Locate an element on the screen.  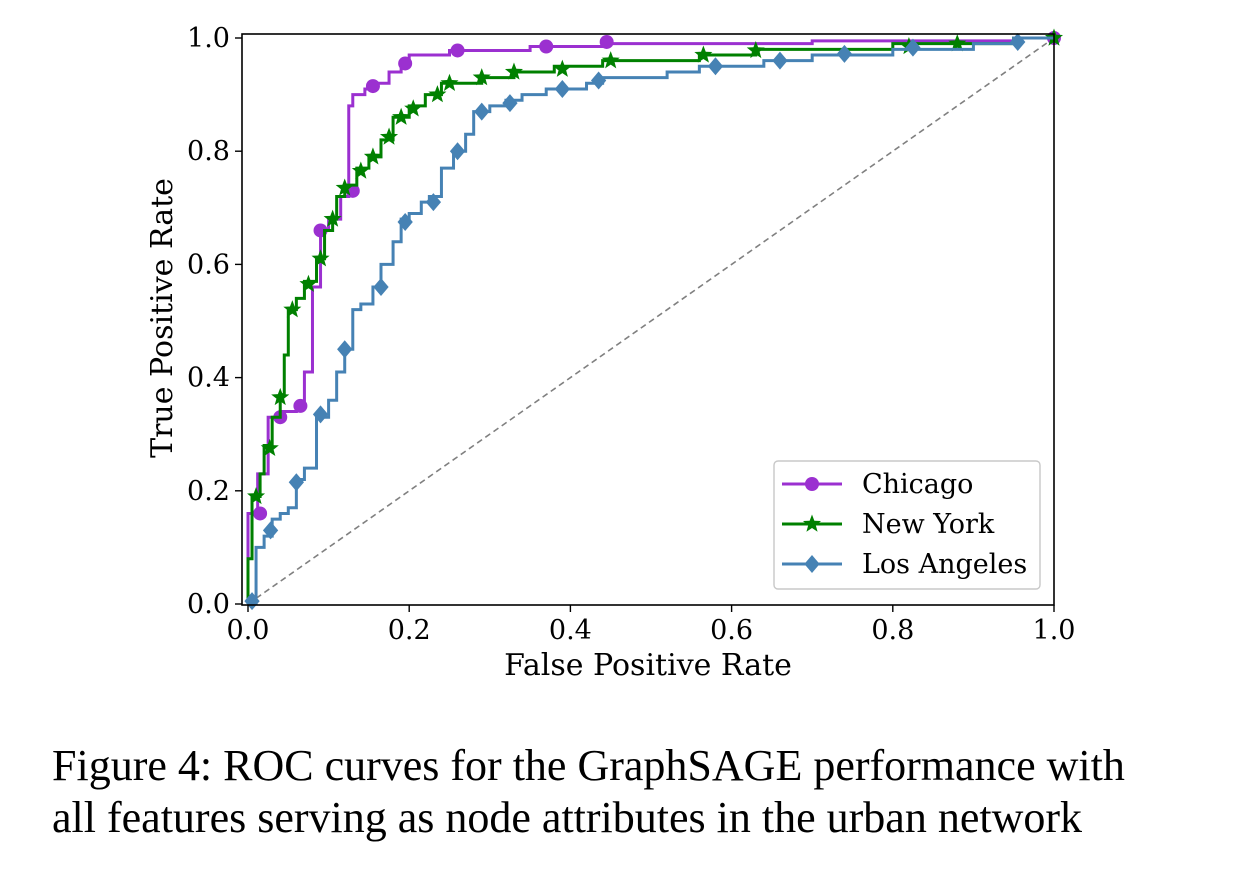
legend-item-los-angeles: Los Angeles is located at coordinates (904, 564).